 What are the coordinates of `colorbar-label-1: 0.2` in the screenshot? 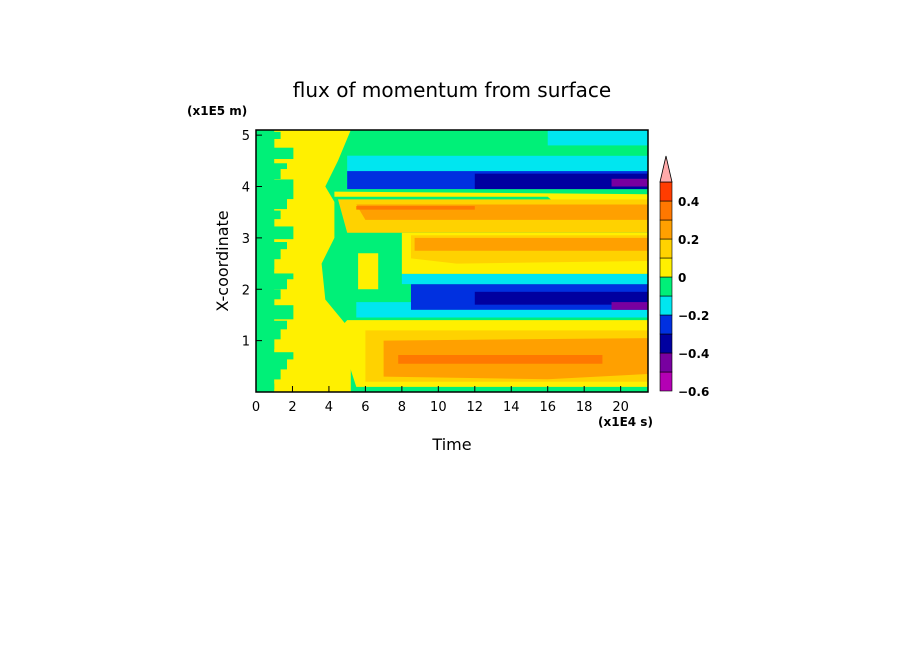 It's located at (688, 240).